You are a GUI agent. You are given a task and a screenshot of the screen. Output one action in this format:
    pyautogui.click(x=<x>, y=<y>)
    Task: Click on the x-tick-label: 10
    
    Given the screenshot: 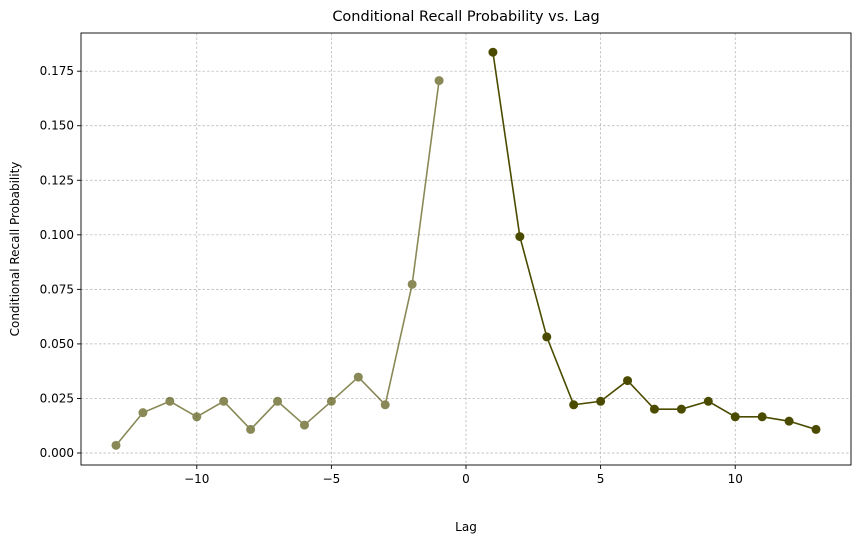 What is the action you would take?
    pyautogui.click(x=735, y=479)
    